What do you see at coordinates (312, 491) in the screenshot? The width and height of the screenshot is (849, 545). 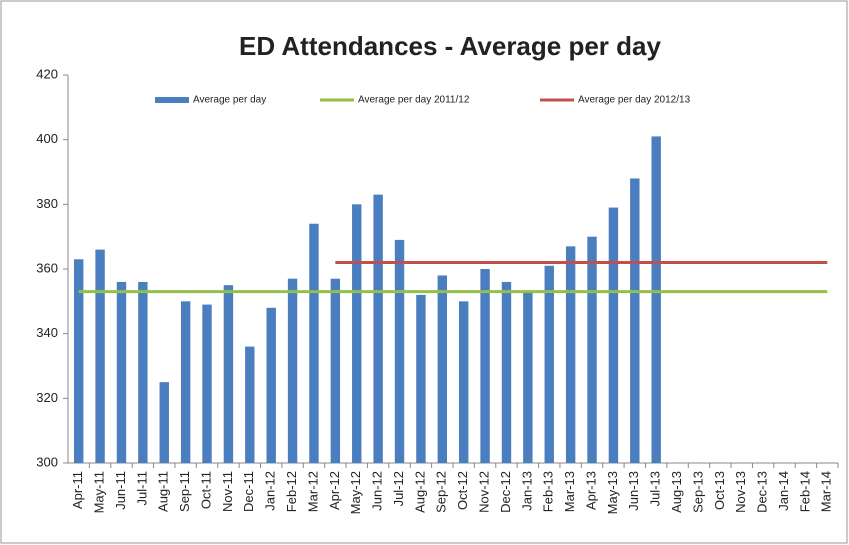 I see `x-tick-label: Mar-12` at bounding box center [312, 491].